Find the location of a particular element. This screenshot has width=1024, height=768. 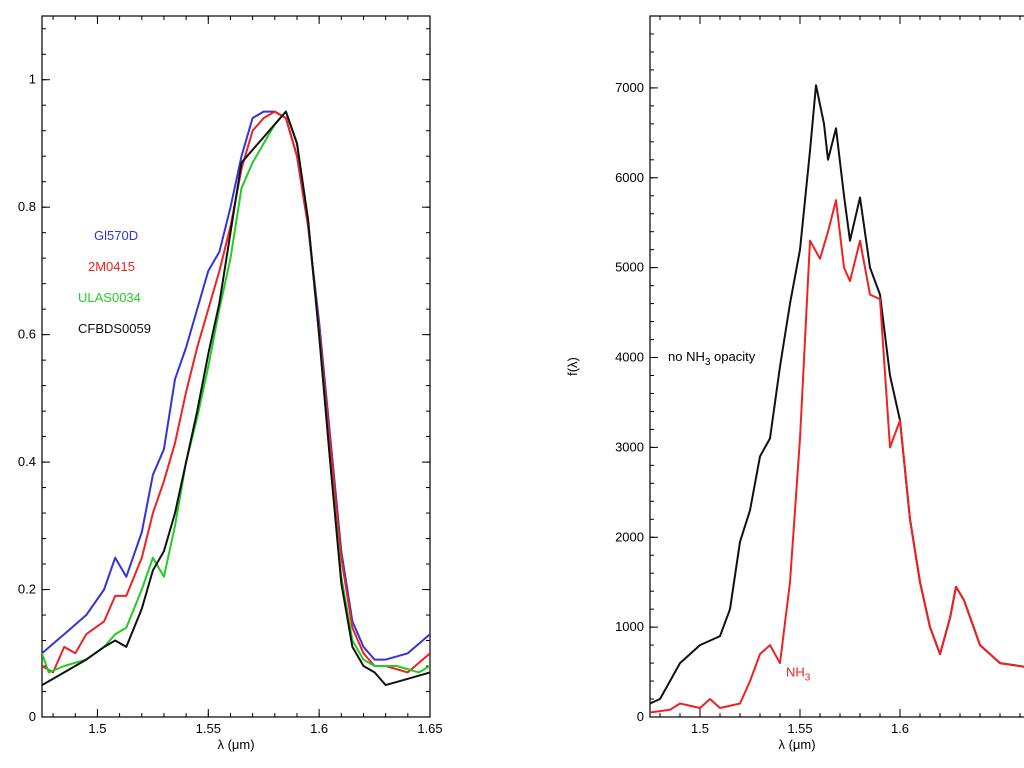

y-tick-label: 5000 is located at coordinates (629, 267).